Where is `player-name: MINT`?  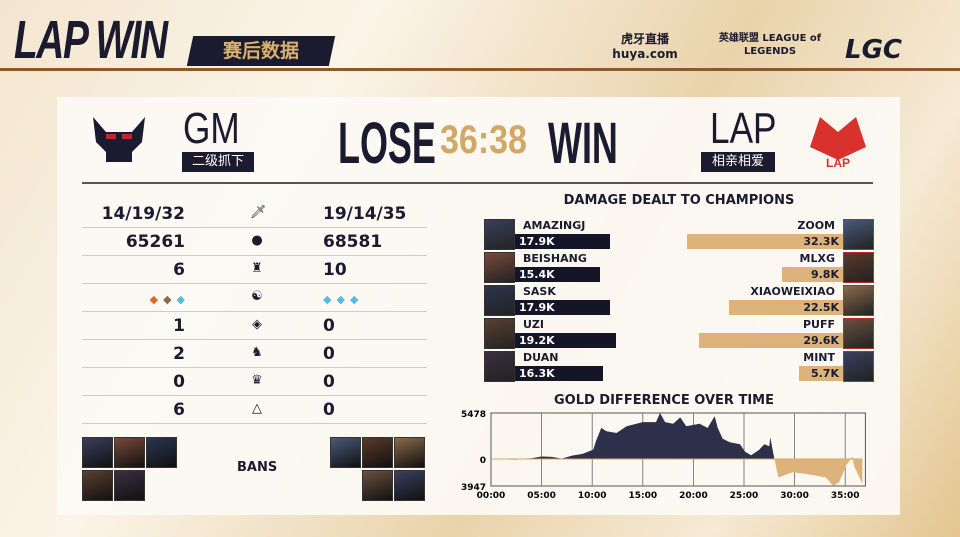
player-name: MINT is located at coordinates (819, 357).